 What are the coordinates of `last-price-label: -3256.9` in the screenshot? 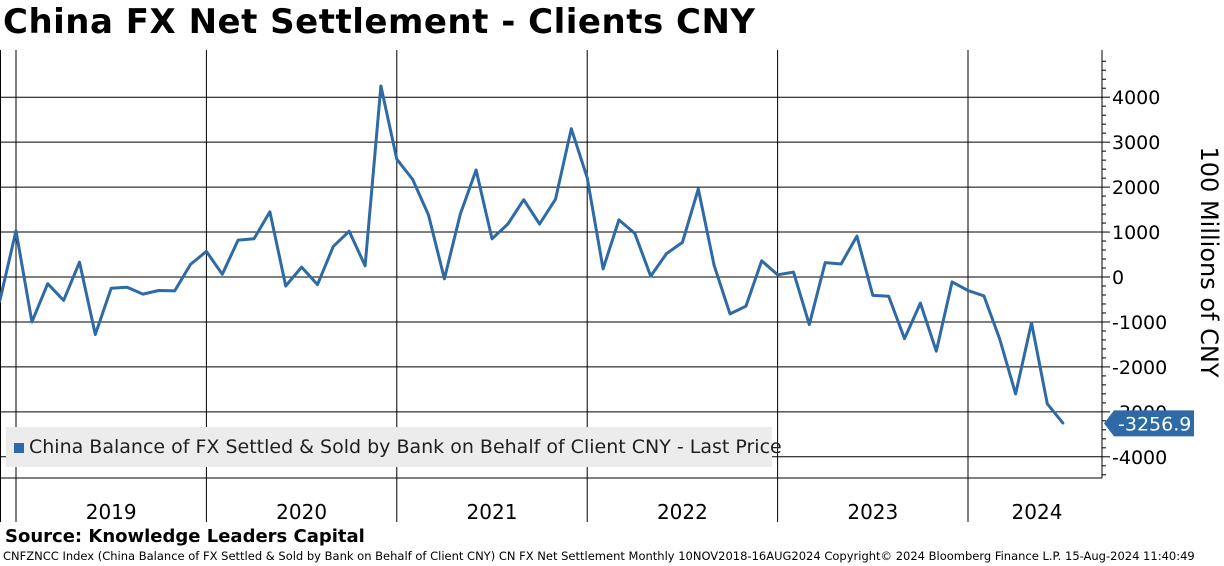 It's located at (1154, 424).